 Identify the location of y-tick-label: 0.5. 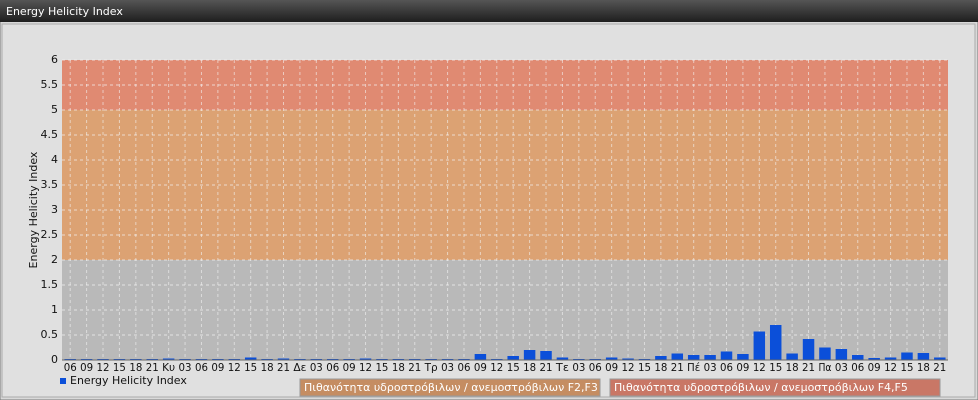
(50, 334).